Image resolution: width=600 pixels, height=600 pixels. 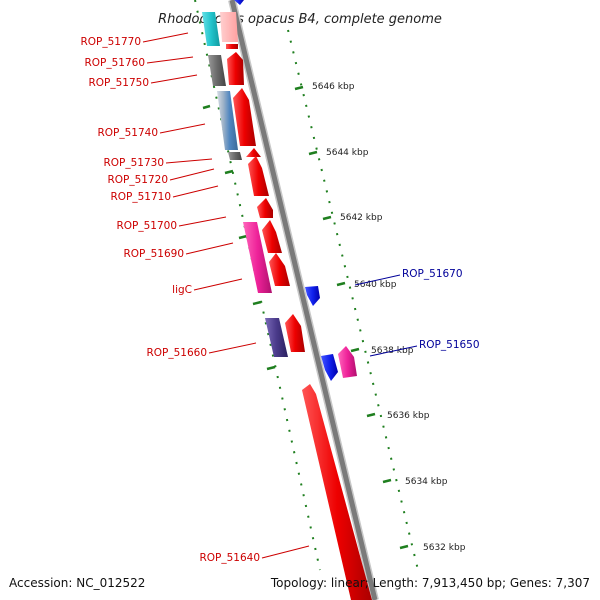 I want to click on gene-label: ROP_51660, so click(x=176, y=353).